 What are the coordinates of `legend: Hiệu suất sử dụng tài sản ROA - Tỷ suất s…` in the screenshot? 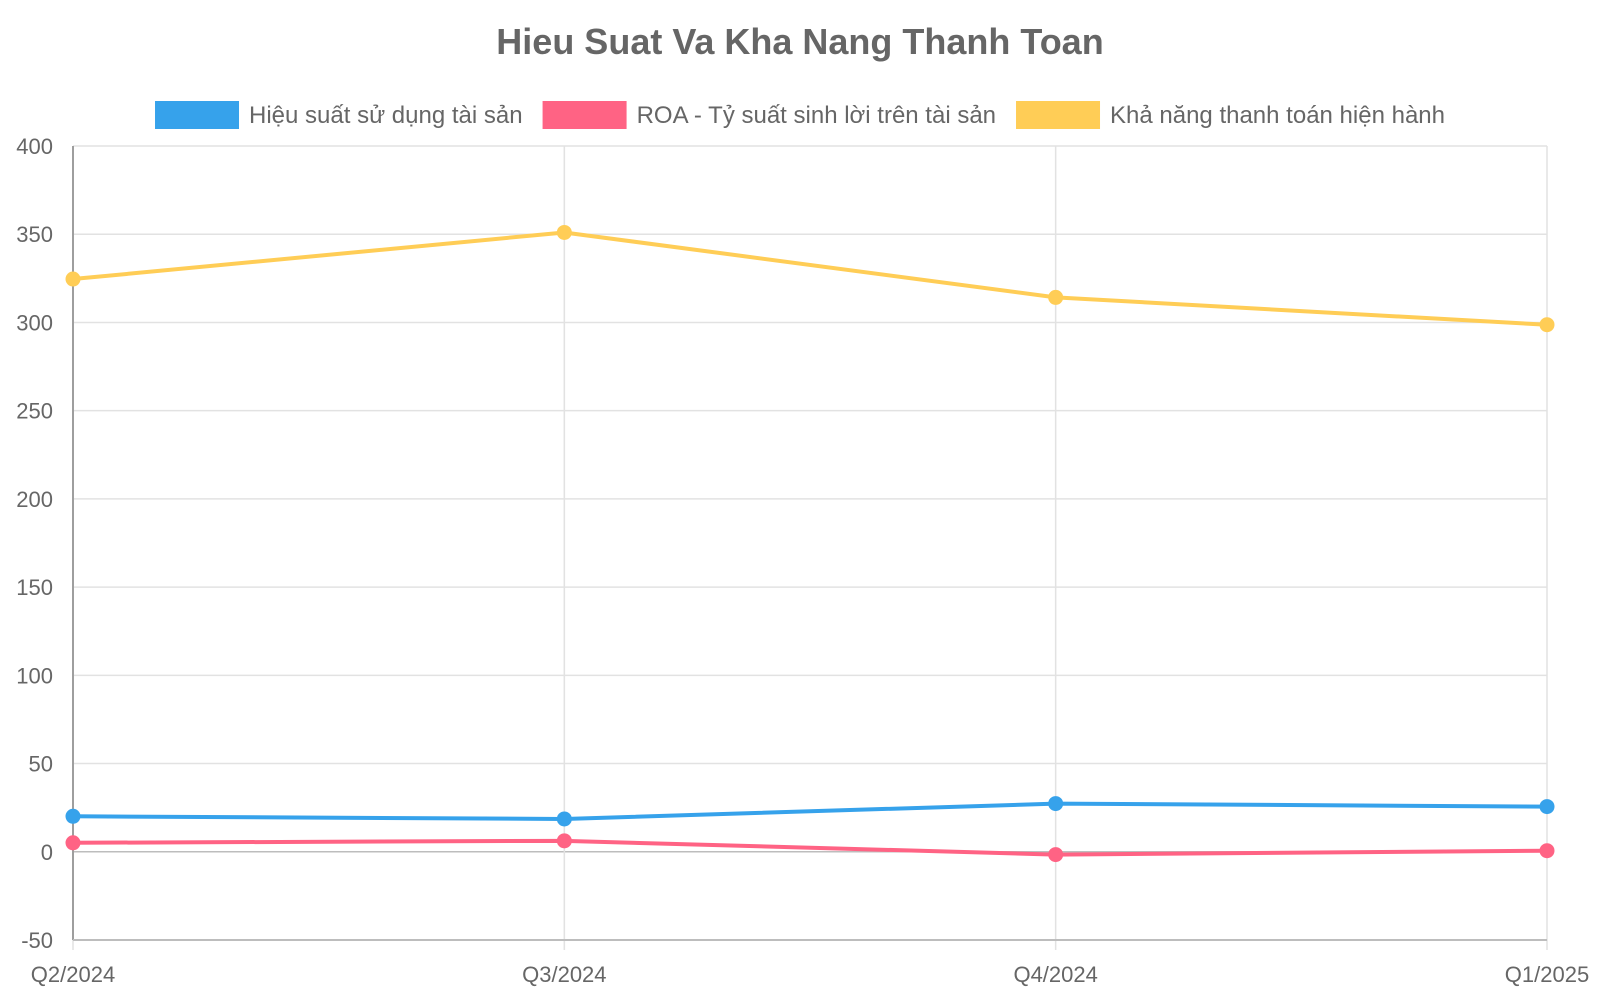 It's located at (800, 115).